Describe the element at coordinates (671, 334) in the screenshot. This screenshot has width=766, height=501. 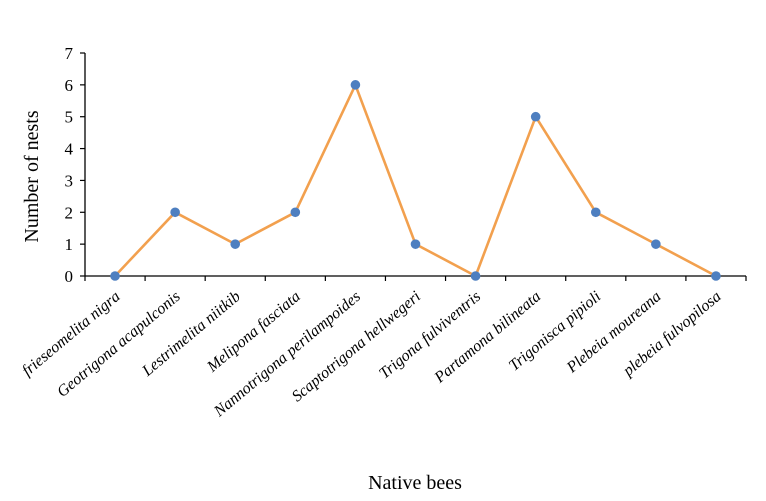
I see `x-tick-label: plebeia fulvopilosa` at that location.